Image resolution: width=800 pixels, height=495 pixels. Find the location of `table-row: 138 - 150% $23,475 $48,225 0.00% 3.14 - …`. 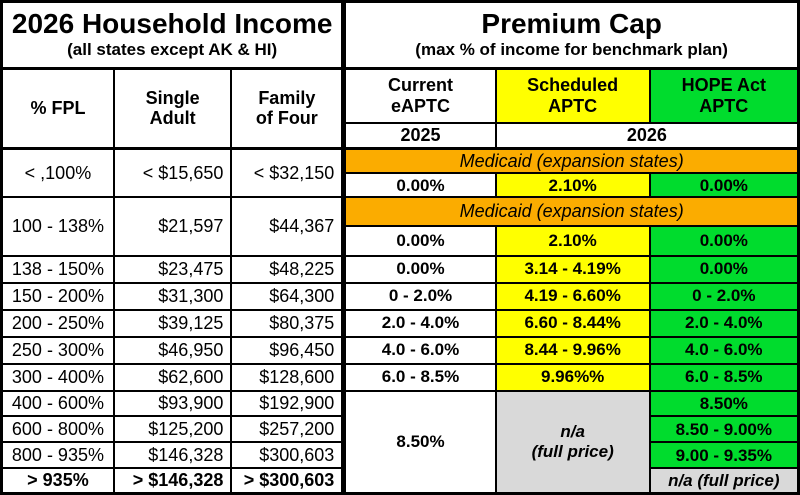

table-row: 138 - 150% $23,475 $48,225 0.00% 3.14 - … is located at coordinates (400, 269).